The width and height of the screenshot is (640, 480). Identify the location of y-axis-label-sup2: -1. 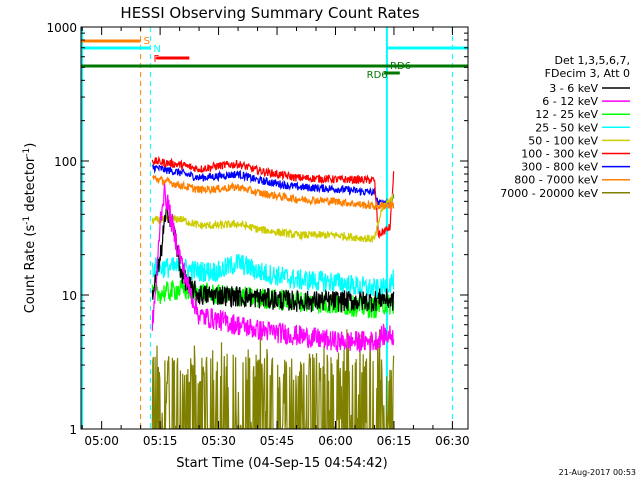
(27, 152).